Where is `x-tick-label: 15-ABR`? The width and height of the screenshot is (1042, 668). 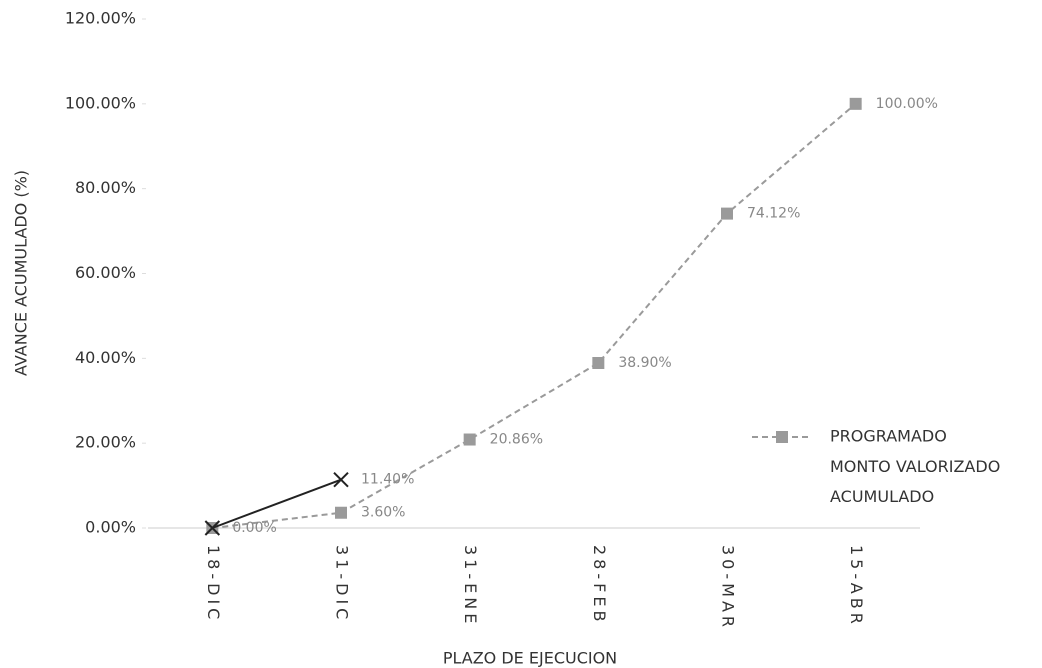 x-tick-label: 15-ABR is located at coordinates (856, 586).